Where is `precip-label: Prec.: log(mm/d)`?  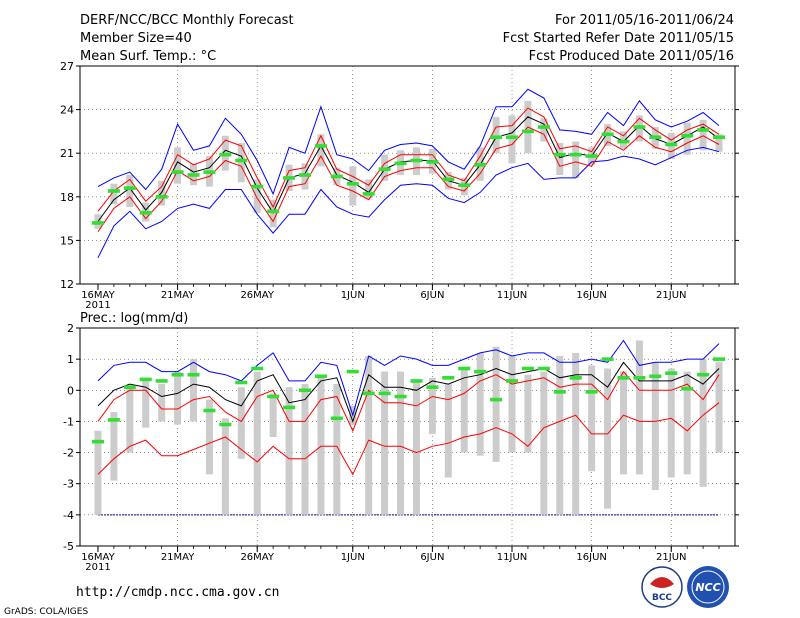 precip-label: Prec.: log(mm/d) is located at coordinates (134, 318).